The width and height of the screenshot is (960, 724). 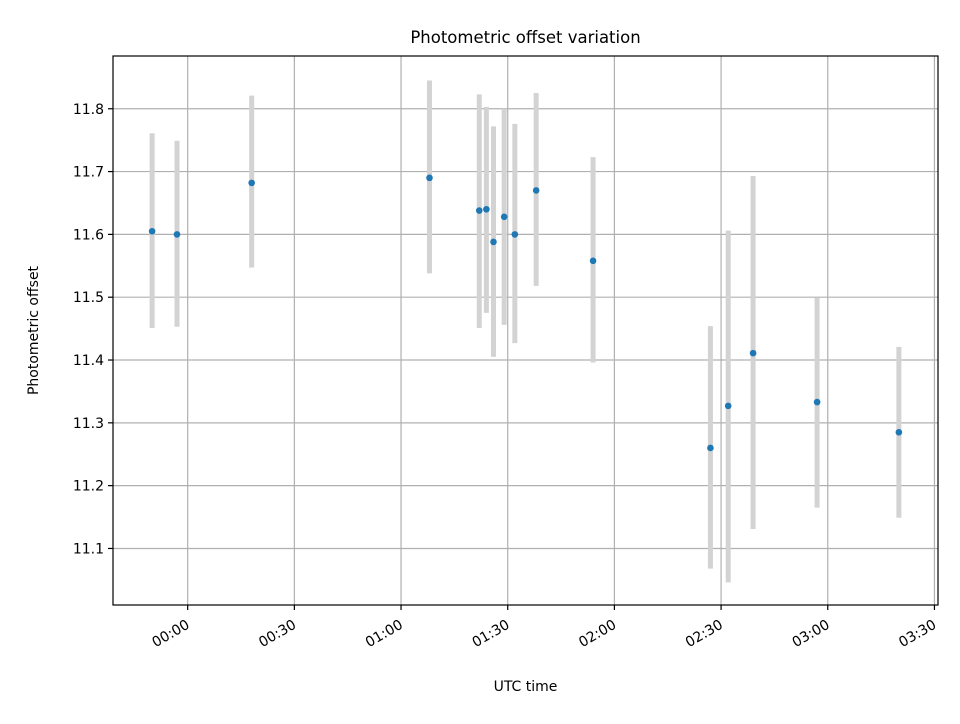 What do you see at coordinates (811, 634) in the screenshot?
I see `x-tick-label: 03:00` at bounding box center [811, 634].